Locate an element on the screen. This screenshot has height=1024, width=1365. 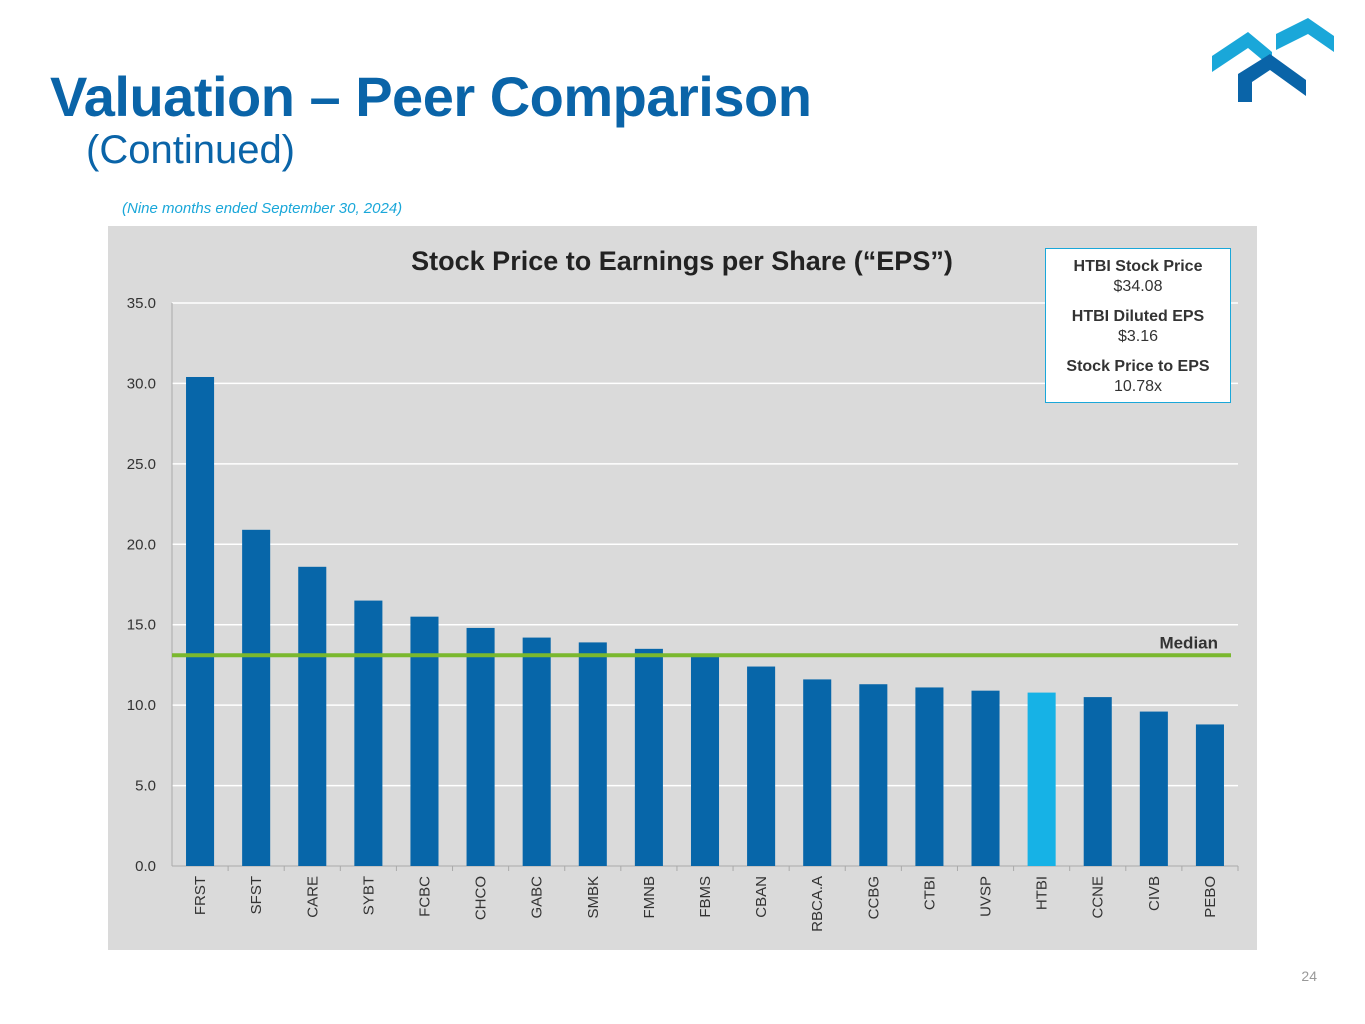
x-tick-label: RBCA.A is located at coordinates (817, 904).